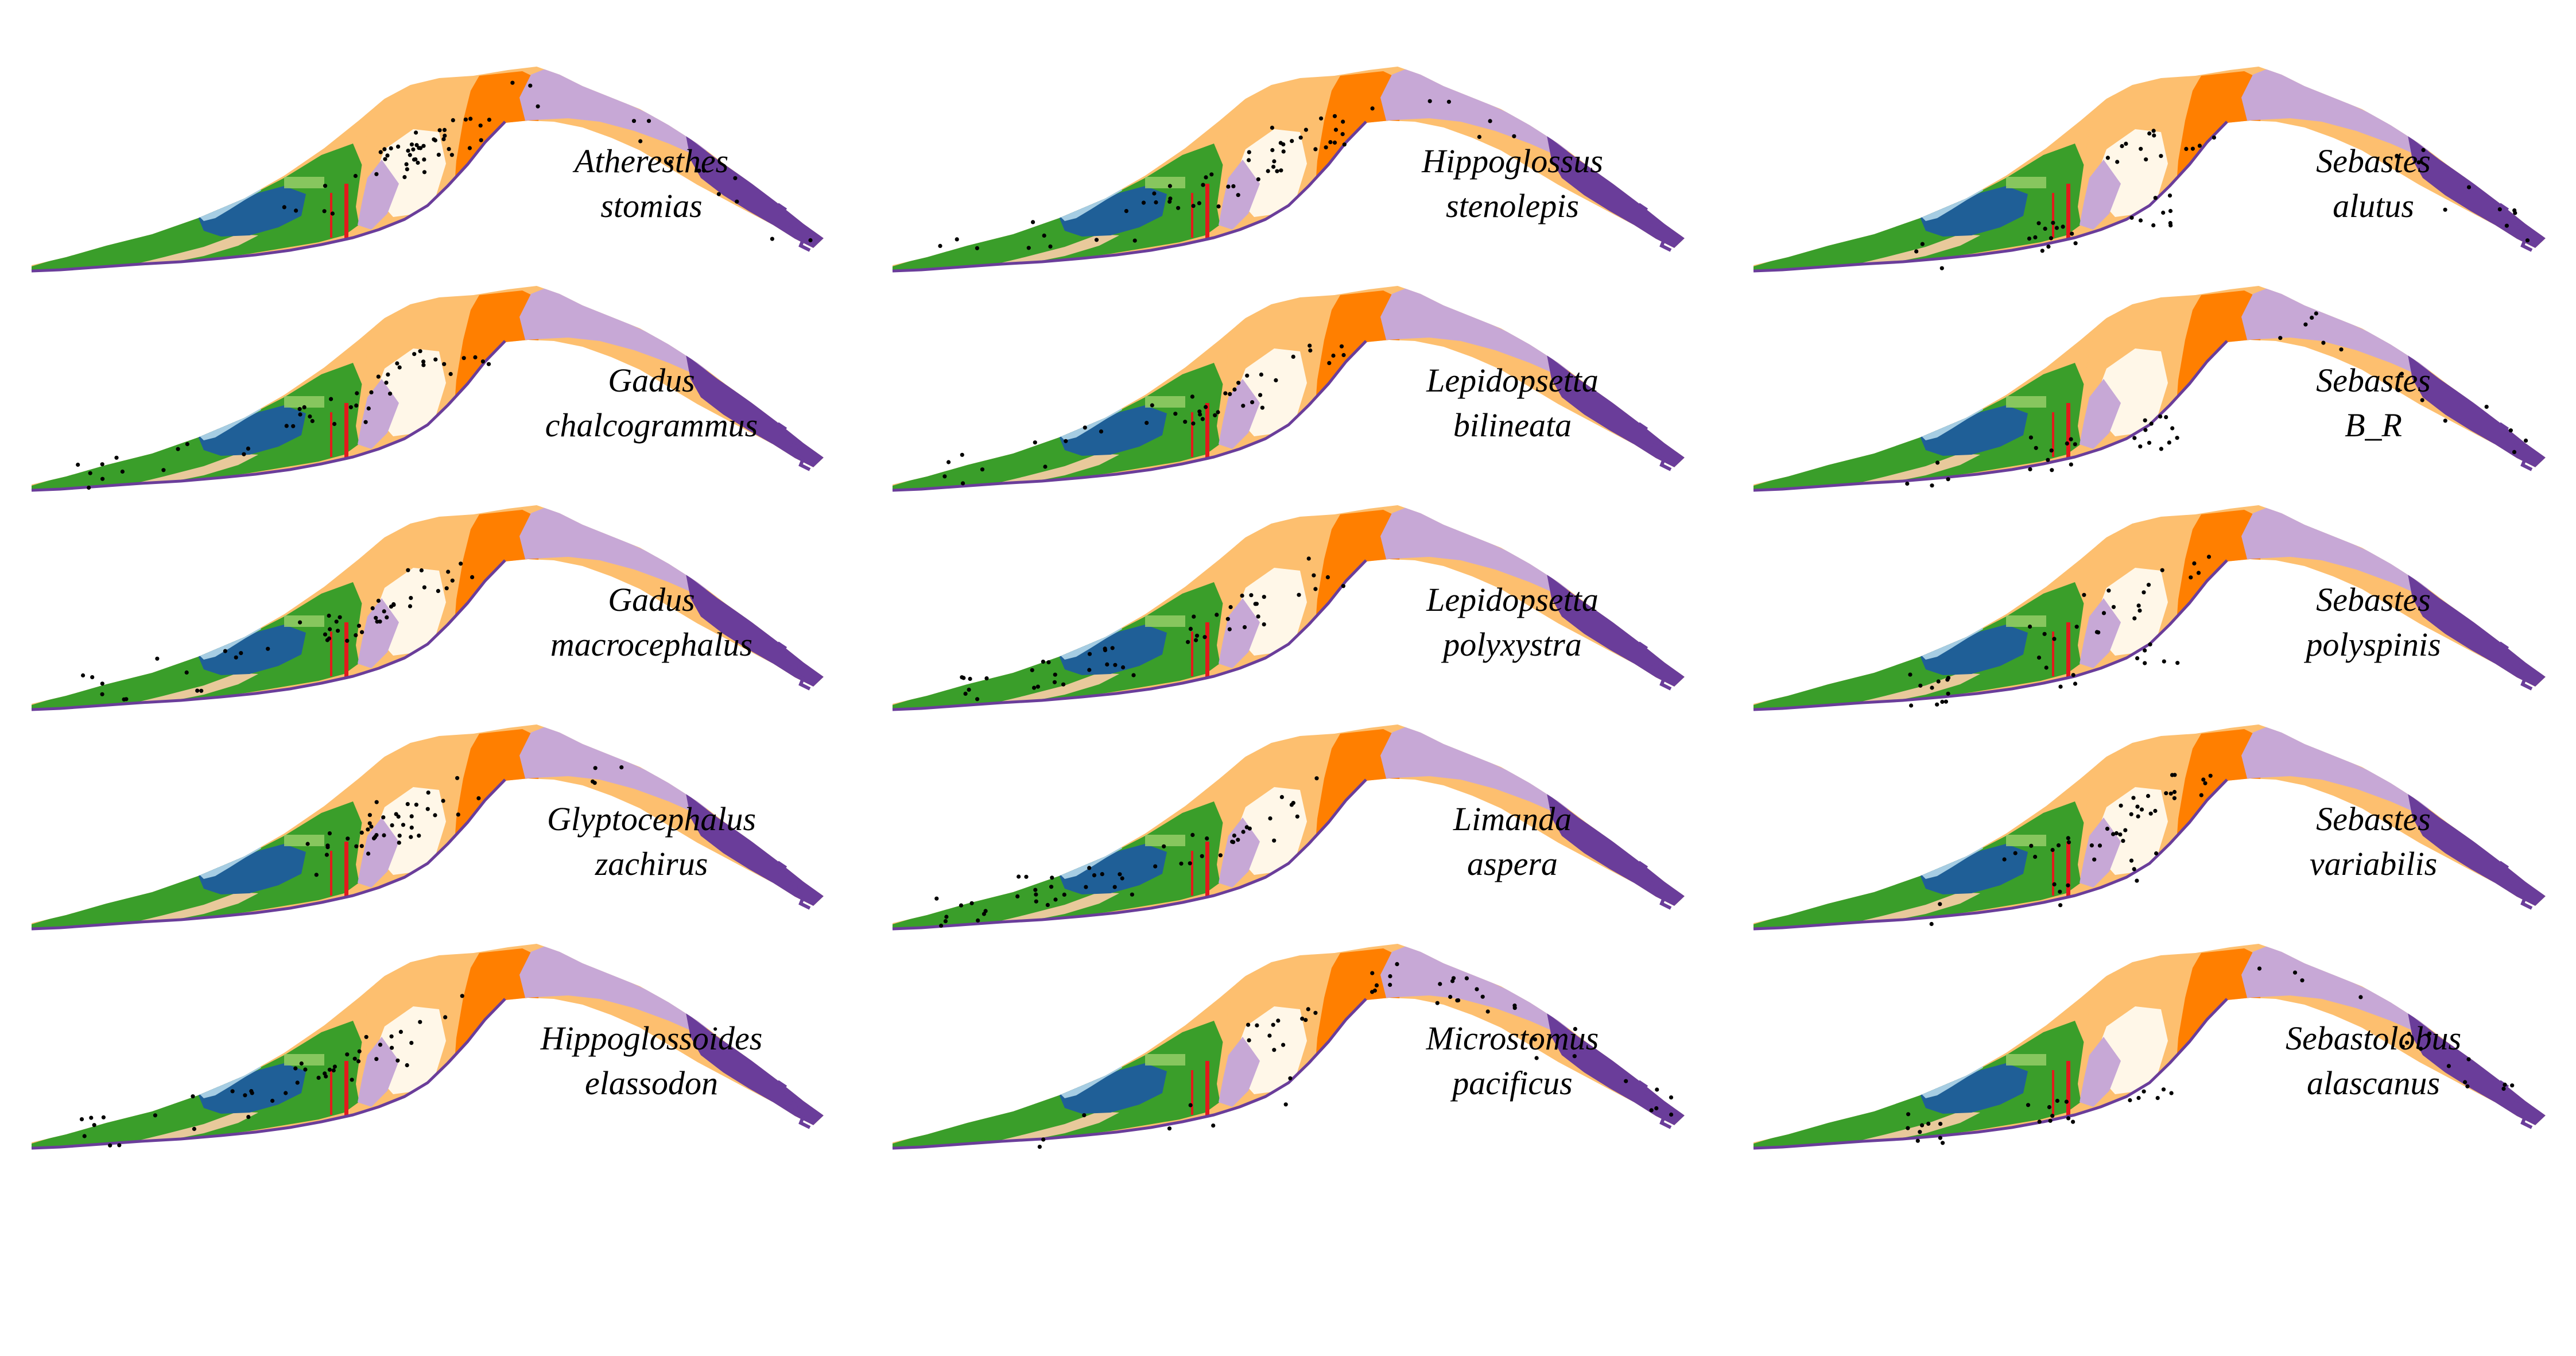 The height and width of the screenshot is (1356, 2576). Describe the element at coordinates (304, 621) in the screenshot. I see `region-light-green` at that location.